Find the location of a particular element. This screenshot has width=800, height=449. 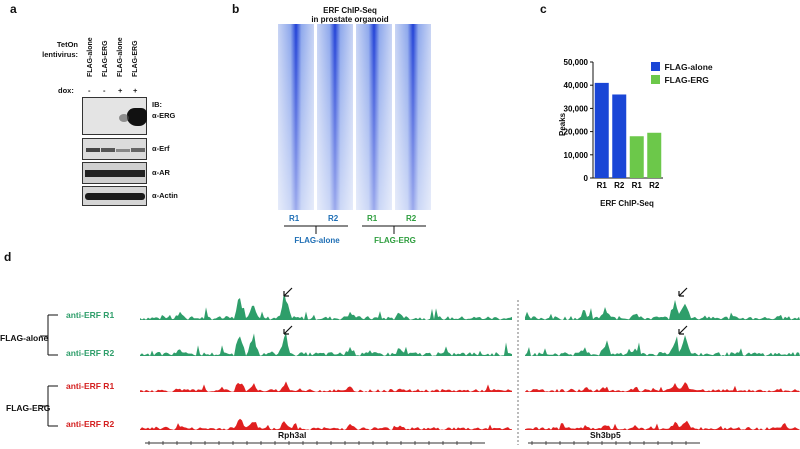

track-label-4: anti-ERF R2 is located at coordinates (90, 424).